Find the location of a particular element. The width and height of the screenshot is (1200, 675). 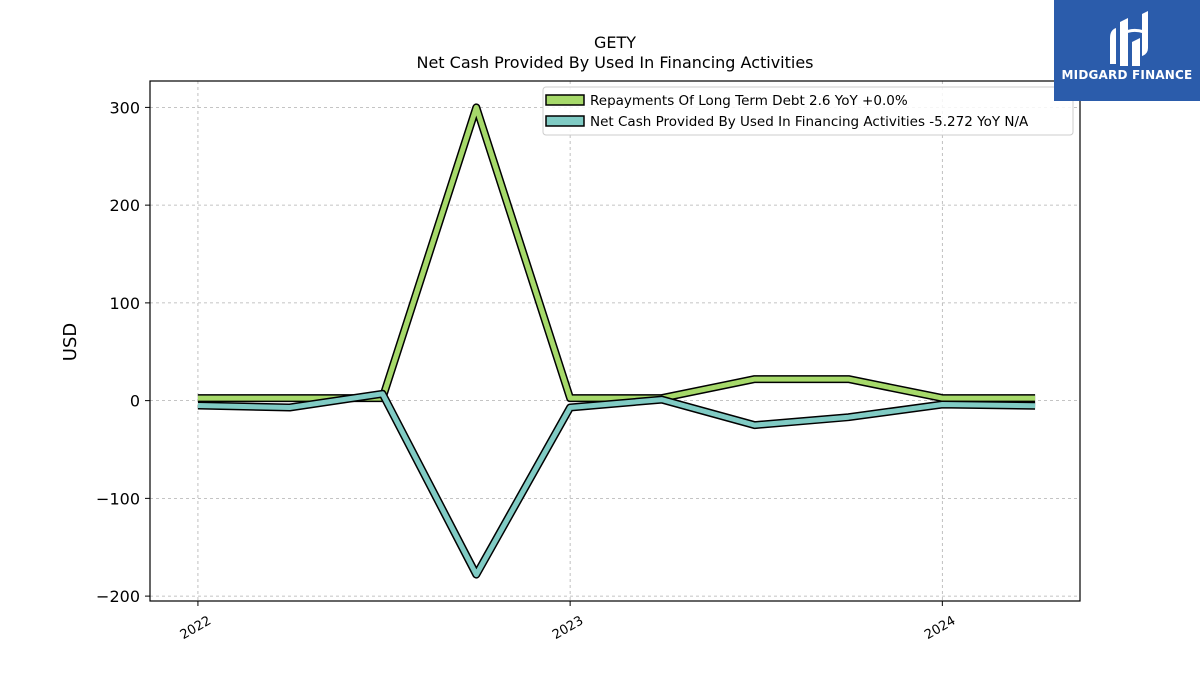

logo-text: MIDGARD FINANCE is located at coordinates (1127, 75).